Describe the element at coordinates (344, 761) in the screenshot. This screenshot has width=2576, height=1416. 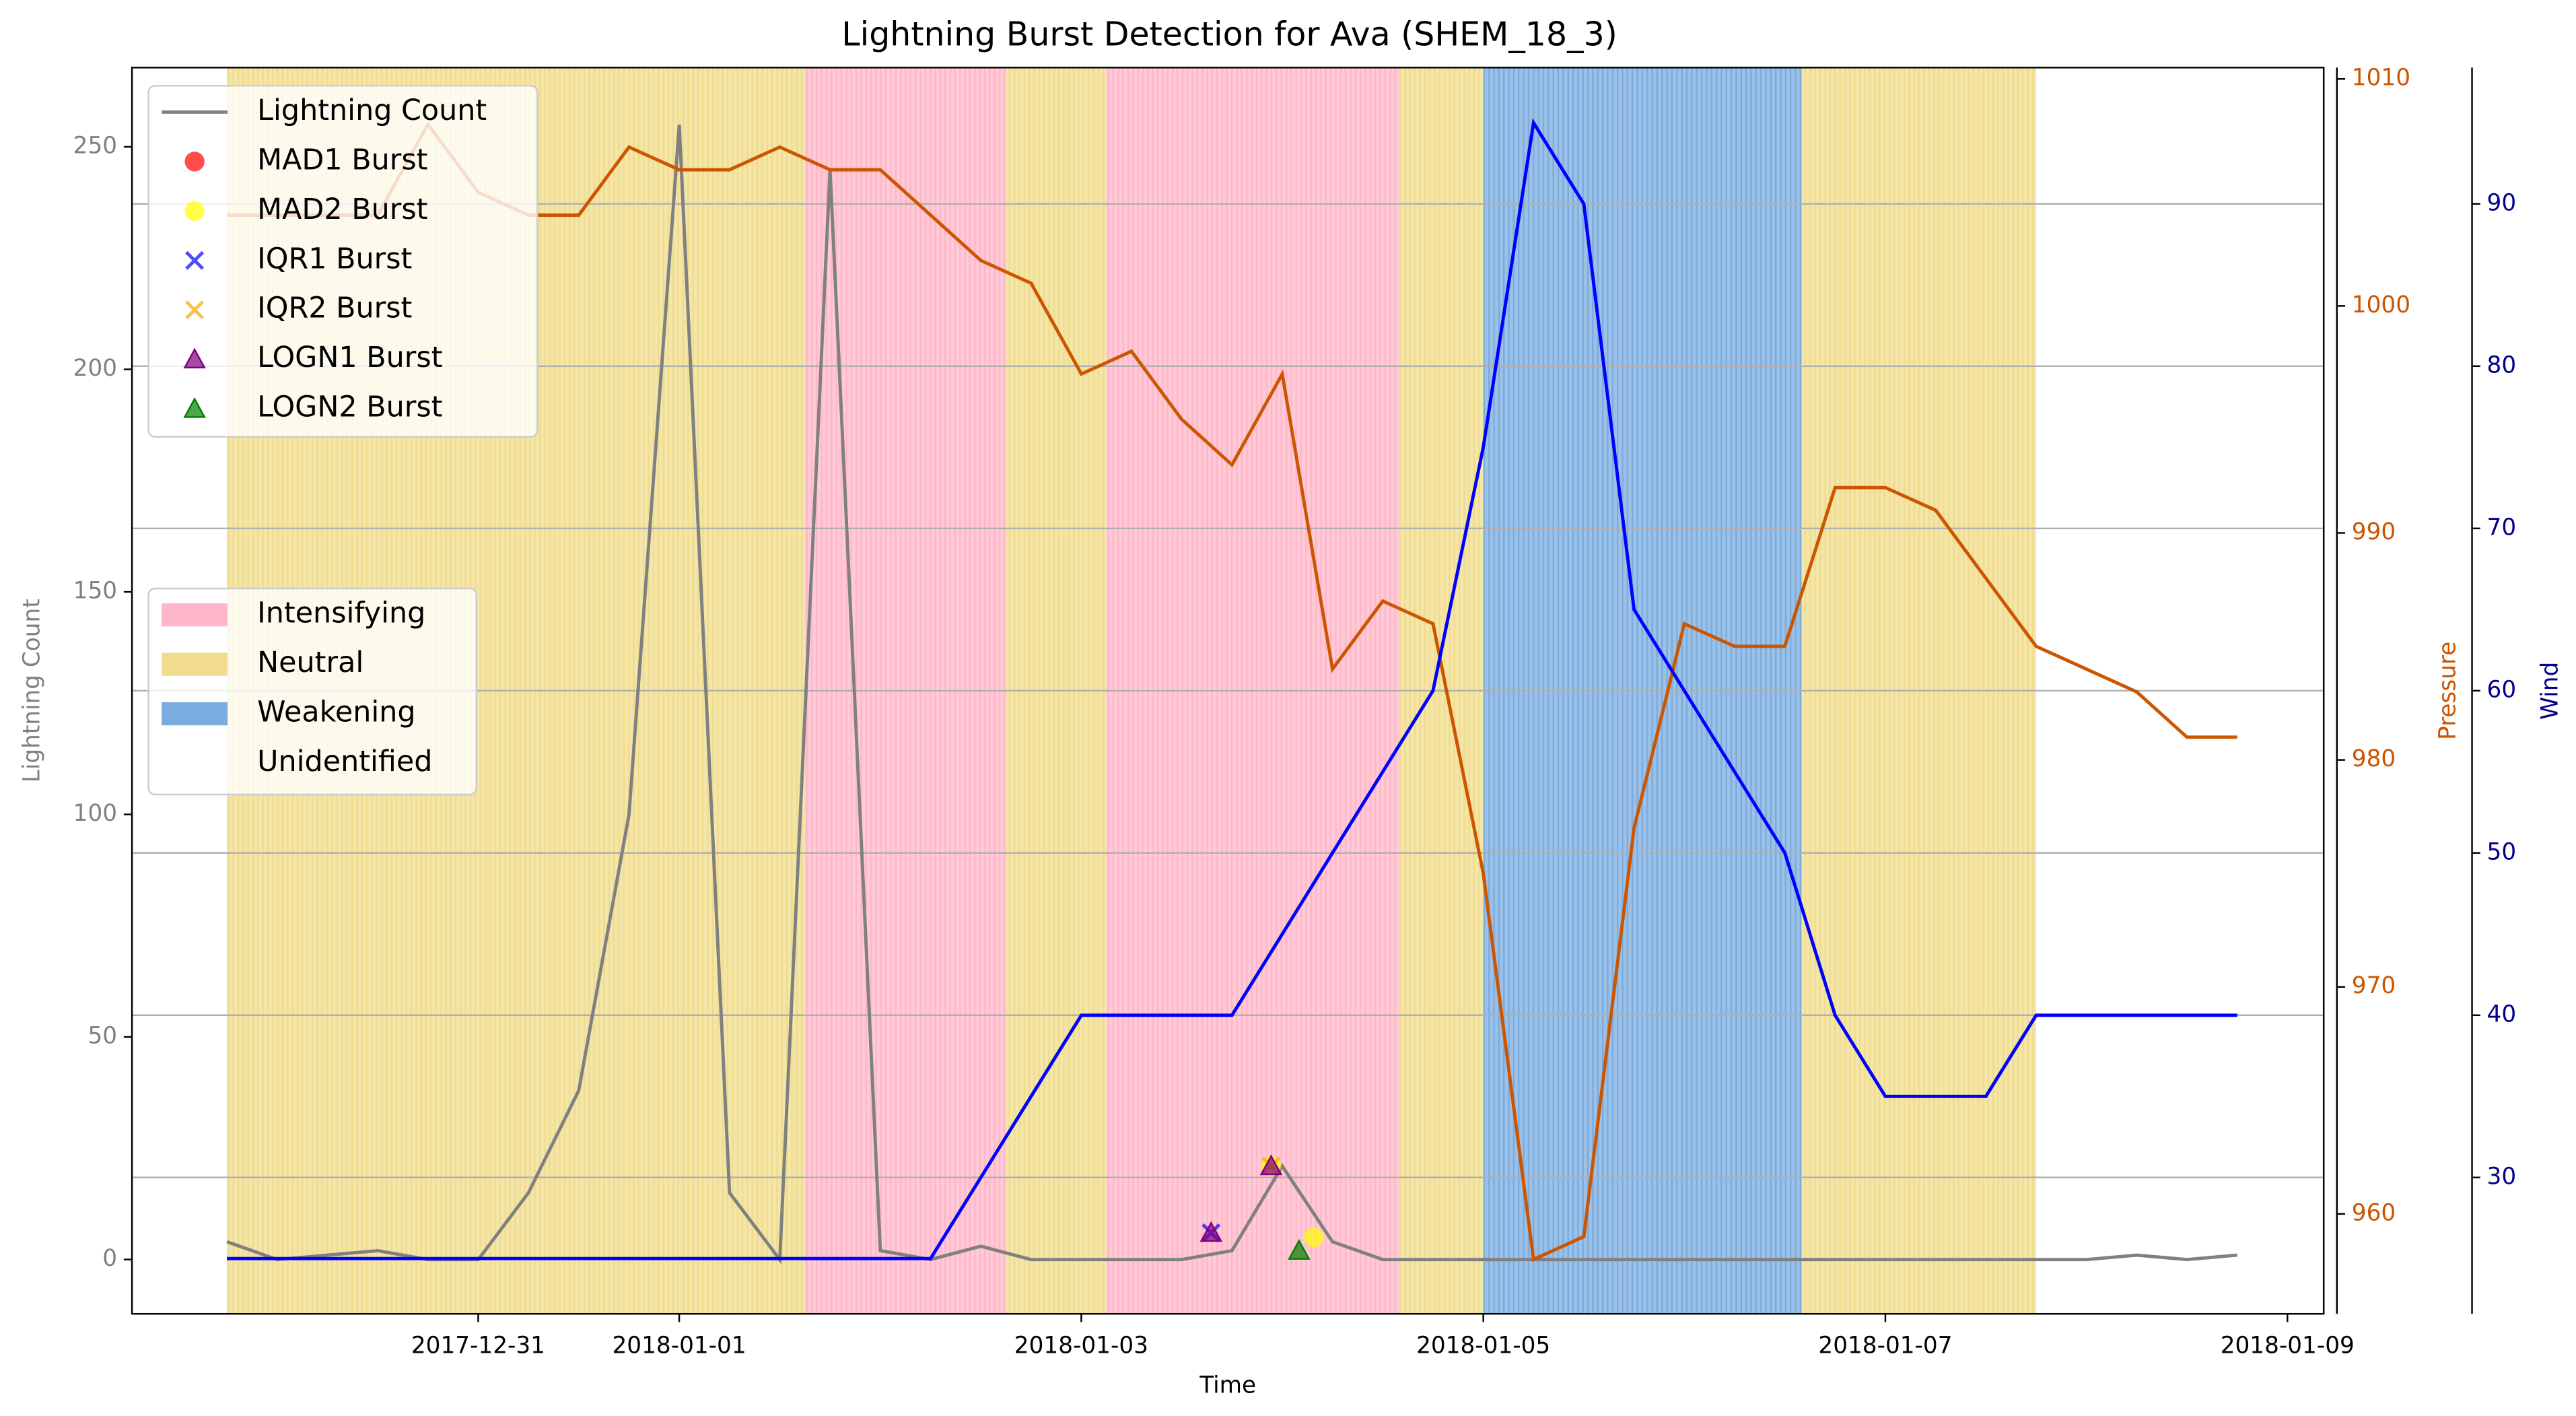
I see `legend-label: Unidentified` at that location.